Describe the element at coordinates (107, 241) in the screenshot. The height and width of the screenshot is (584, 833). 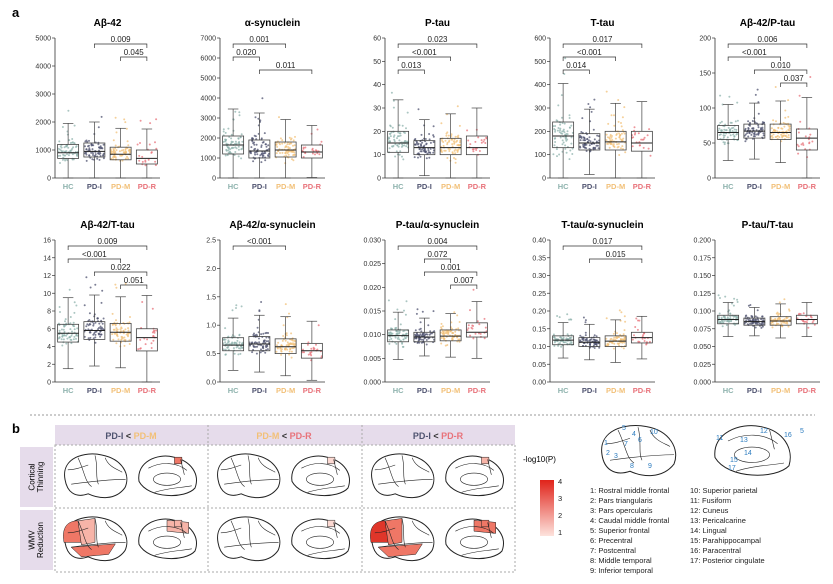
I see `sig-label: 0.009` at that location.